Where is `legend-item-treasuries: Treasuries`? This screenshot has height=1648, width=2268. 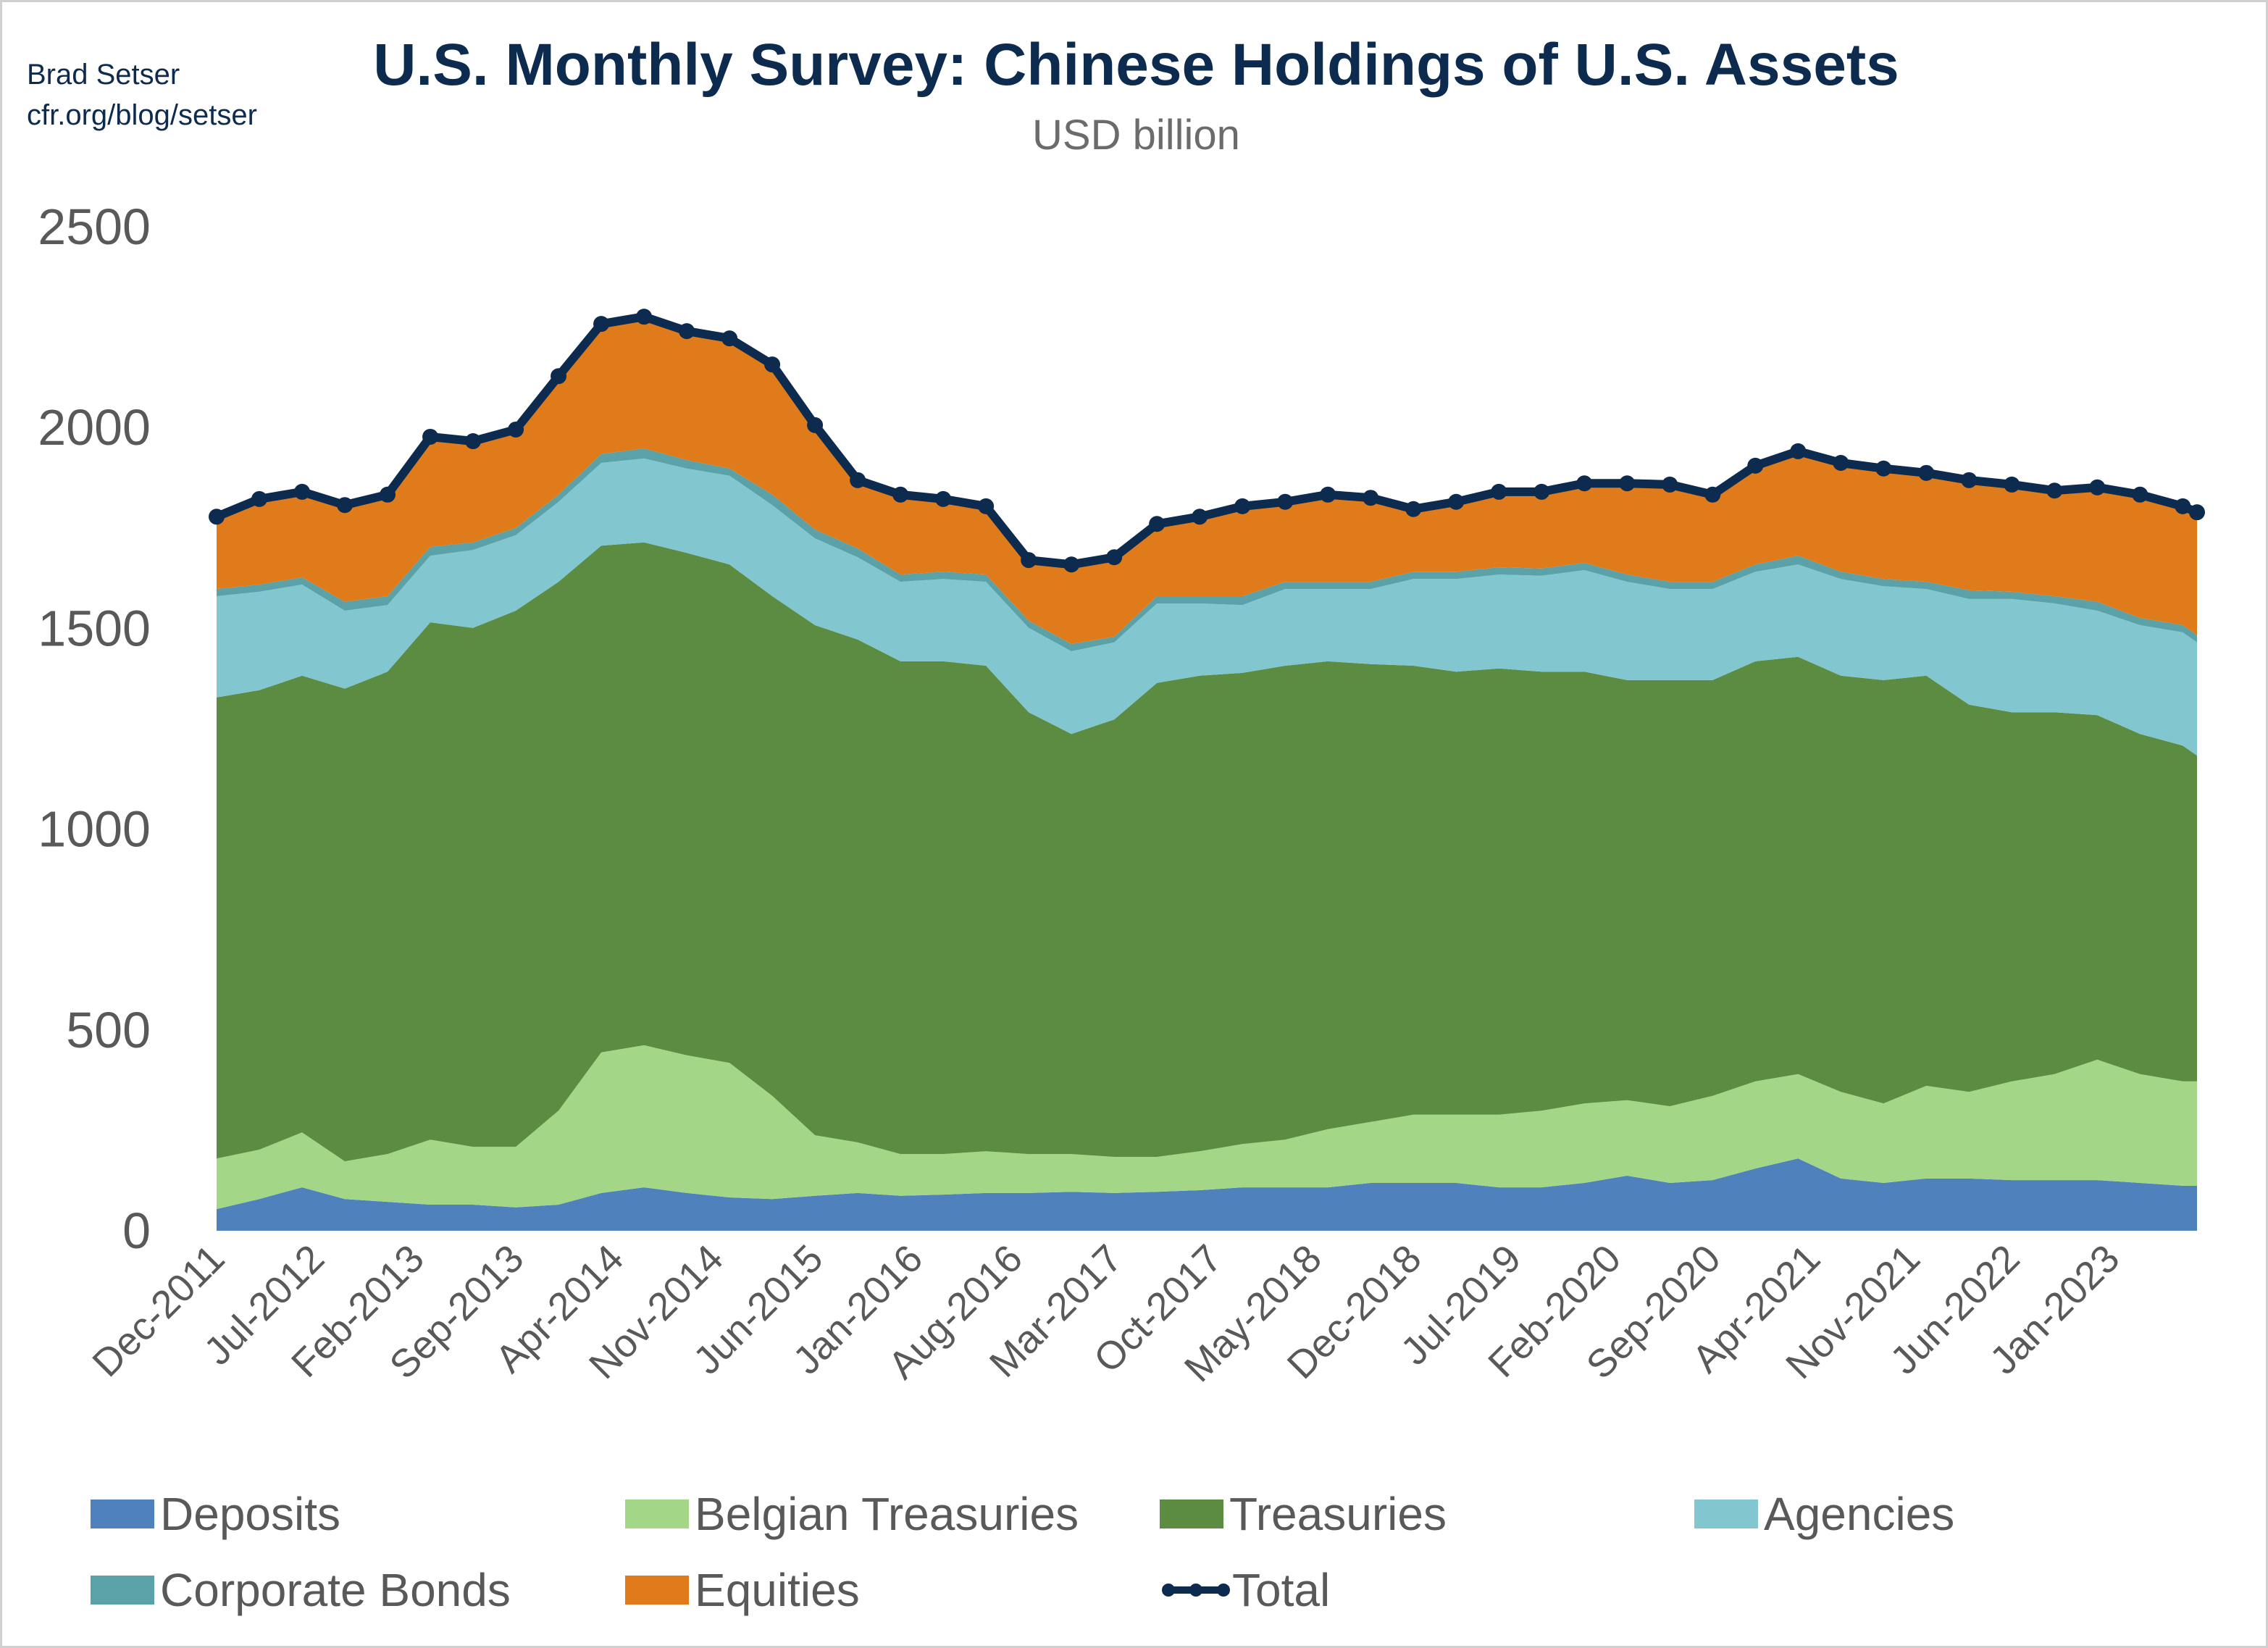
legend-item-treasuries: Treasuries is located at coordinates (1304, 1514).